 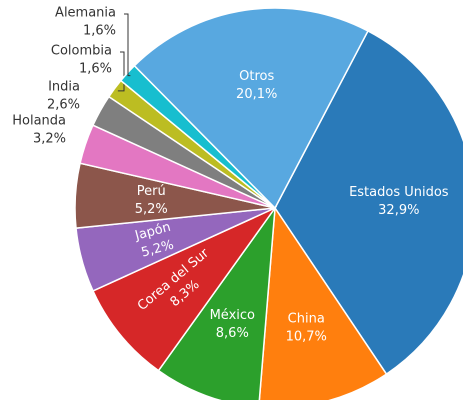 What do you see at coordinates (399, 192) in the screenshot?
I see `category-label: Estados Unidos` at bounding box center [399, 192].